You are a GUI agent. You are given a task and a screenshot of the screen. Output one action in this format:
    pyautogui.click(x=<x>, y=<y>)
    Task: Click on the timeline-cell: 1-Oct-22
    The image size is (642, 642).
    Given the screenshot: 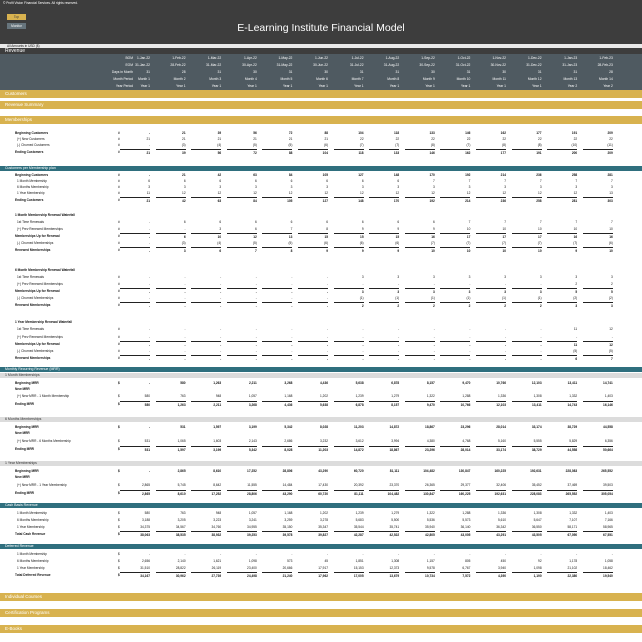 What is the action you would take?
    pyautogui.click(x=464, y=58)
    